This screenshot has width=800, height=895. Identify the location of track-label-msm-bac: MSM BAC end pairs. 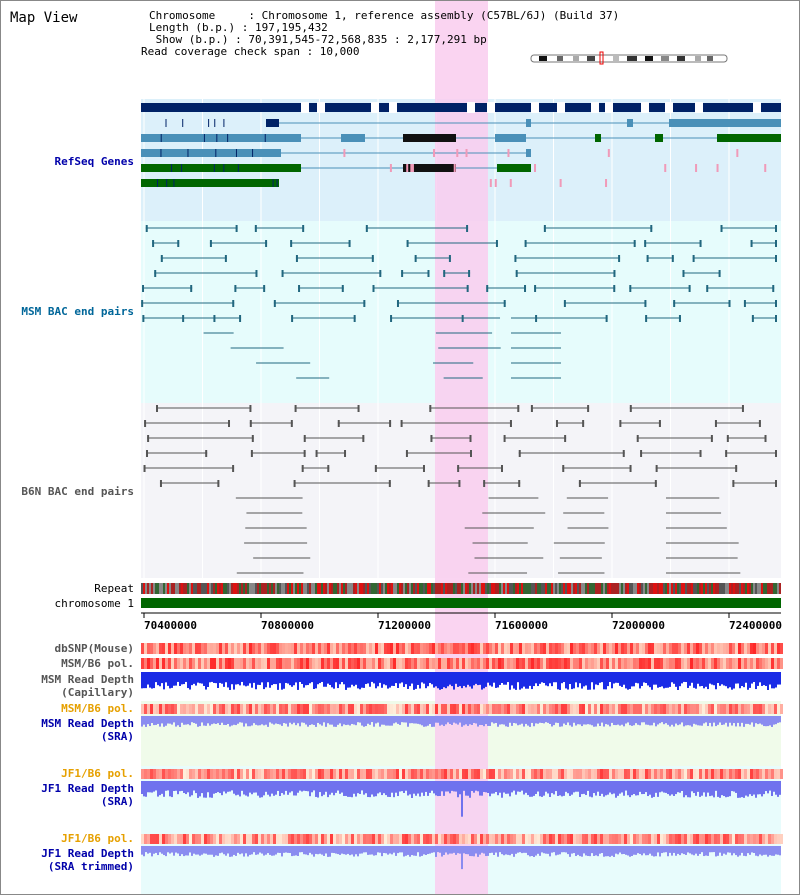
(77, 311).